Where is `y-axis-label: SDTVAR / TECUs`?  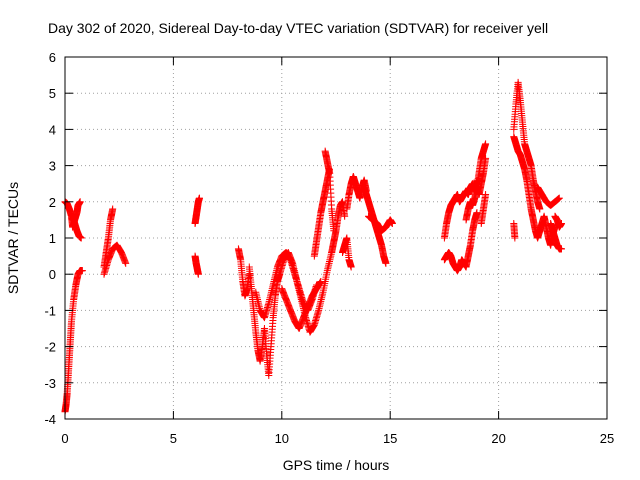
y-axis-label: SDTVAR / TECUs is located at coordinates (13, 238).